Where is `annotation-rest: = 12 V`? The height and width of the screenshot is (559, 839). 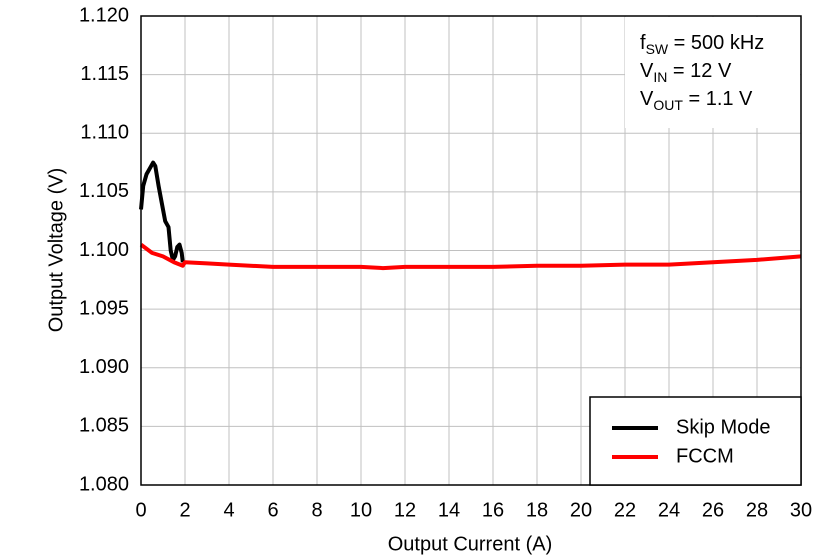
annotation-rest: = 12 V is located at coordinates (699, 71).